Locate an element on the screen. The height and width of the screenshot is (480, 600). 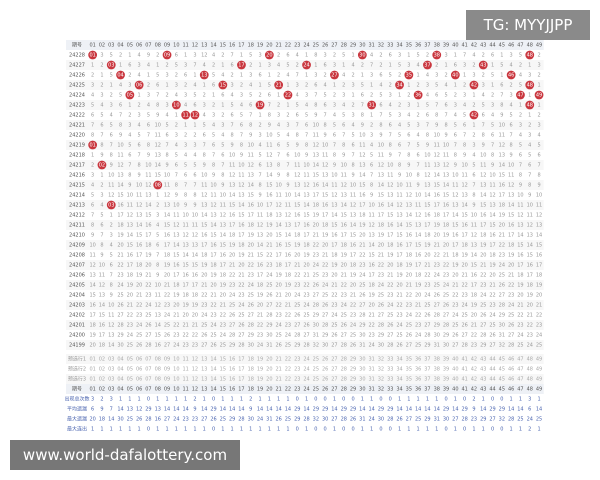
omission: 31 is located at coordinates (437, 346).